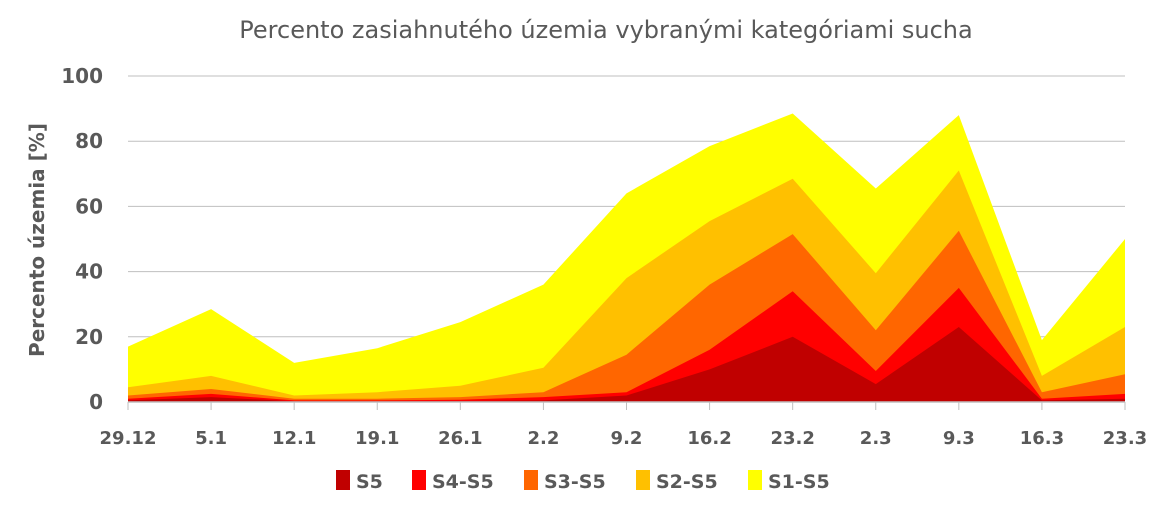 The width and height of the screenshot is (1164, 512). I want to click on x-tick-label: 12.1, so click(294, 438).